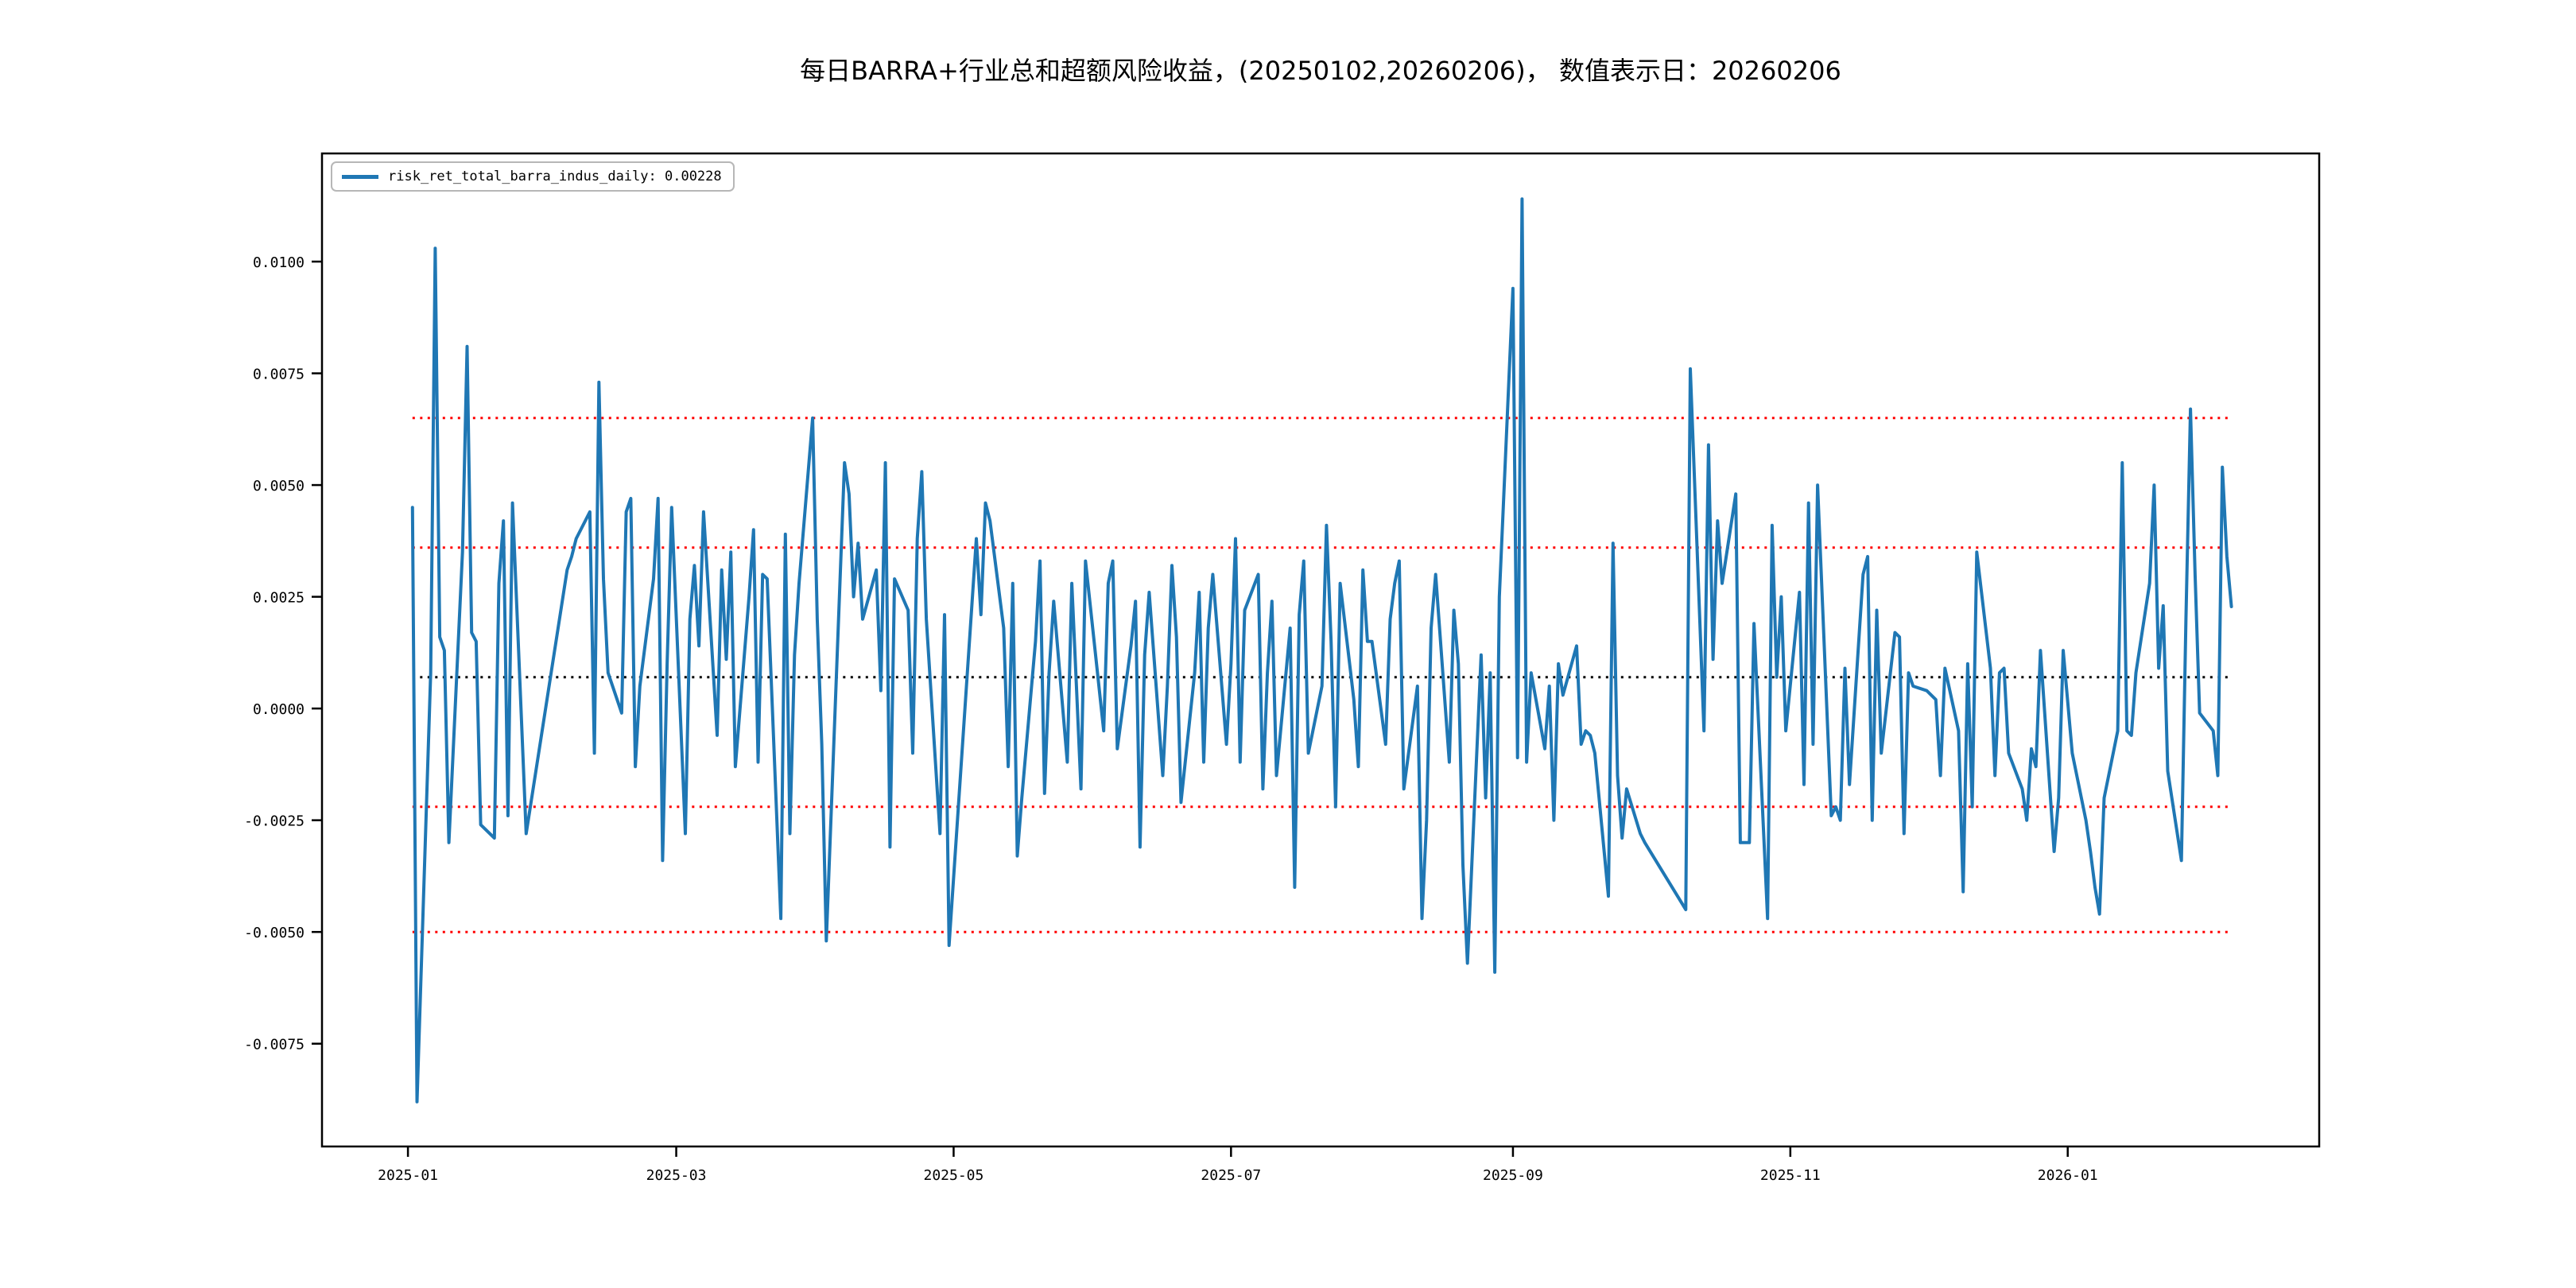 The height and width of the screenshot is (1288, 2576). Describe the element at coordinates (279, 486) in the screenshot. I see `y-tick-label: 0.0050` at that location.